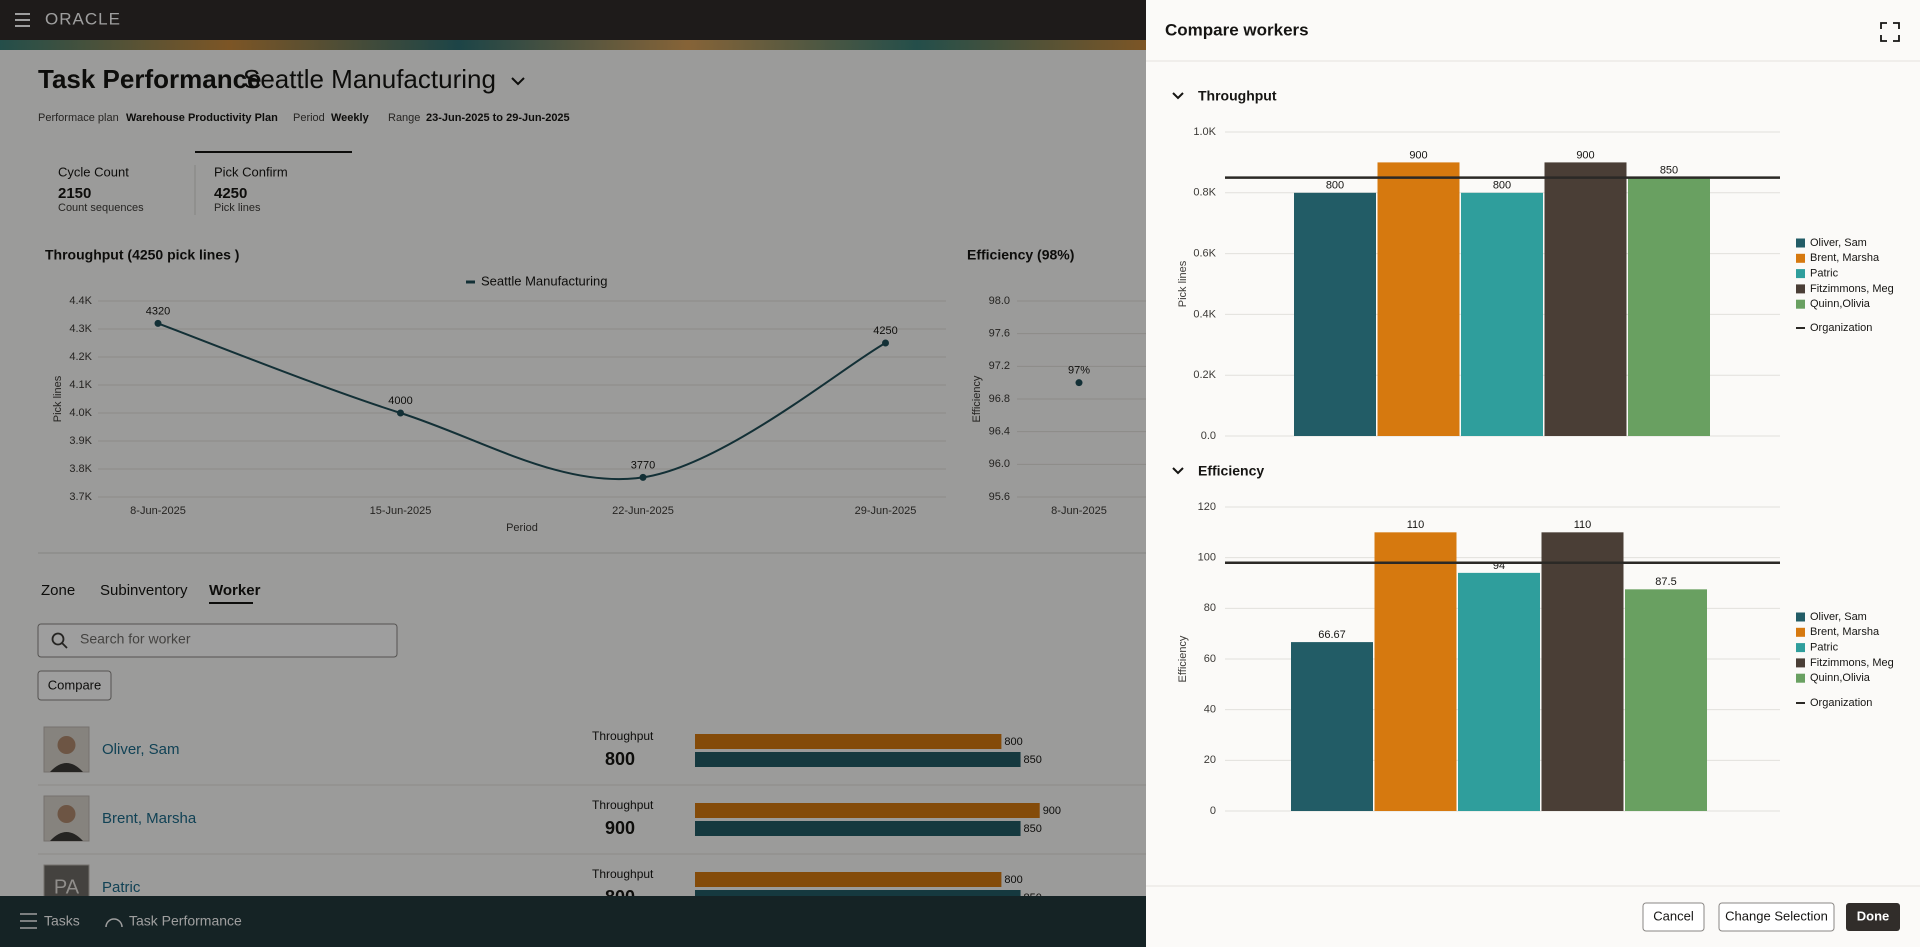 This screenshot has width=1920, height=947. Describe the element at coordinates (309, 118) in the screenshot. I see `period-label: Period` at that location.